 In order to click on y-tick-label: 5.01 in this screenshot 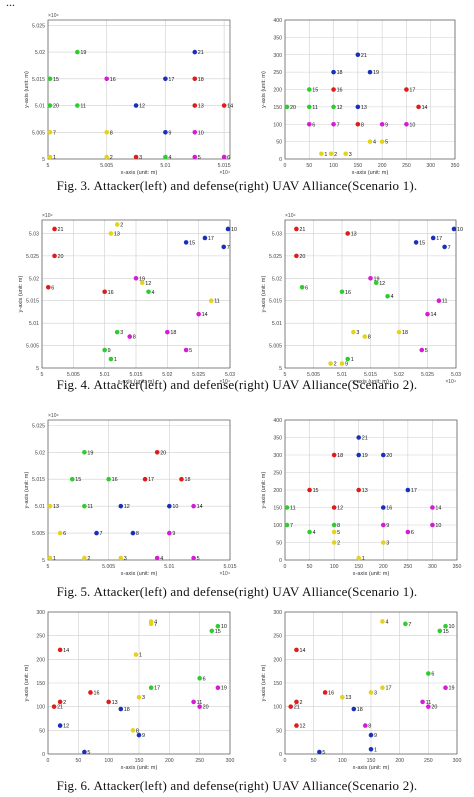, I will do `click(277, 324)`.